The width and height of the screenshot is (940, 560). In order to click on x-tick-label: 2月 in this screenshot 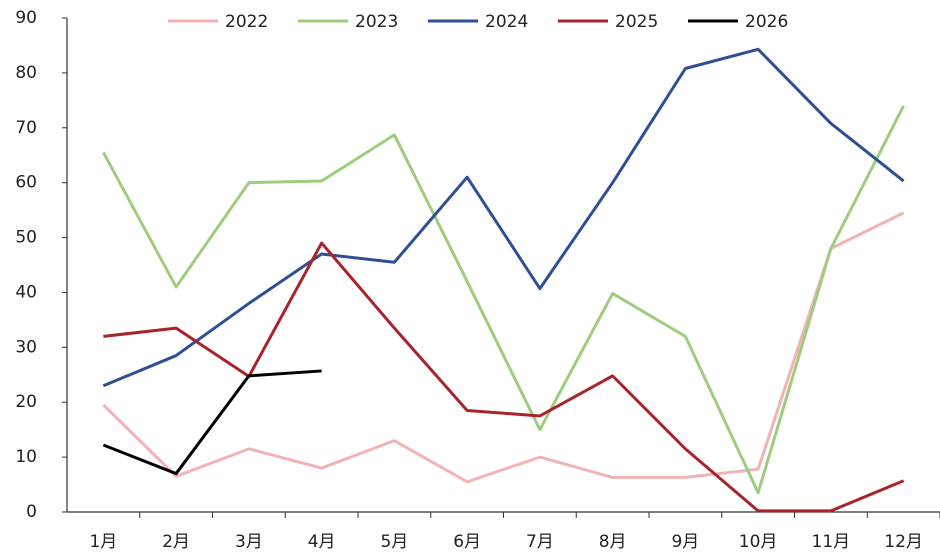, I will do `click(176, 542)`.